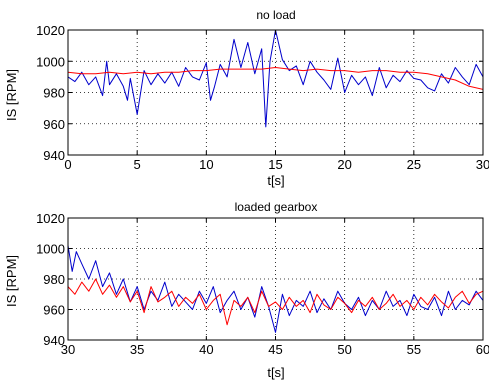 This screenshot has width=489, height=382. What do you see at coordinates (137, 164) in the screenshot?
I see `x-tick-label: 5` at bounding box center [137, 164].